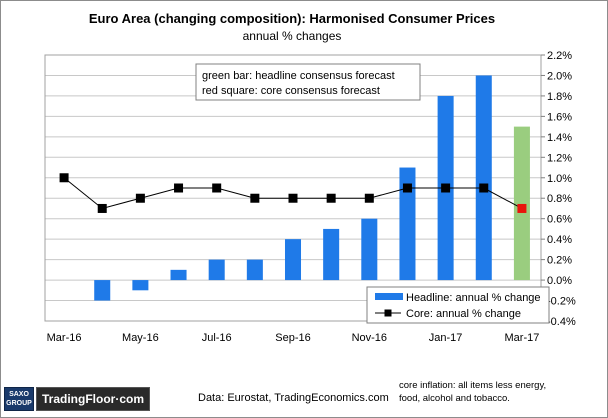 This screenshot has width=608, height=418. Describe the element at coordinates (64, 338) in the screenshot. I see `x-tick-label: Mar-16` at that location.